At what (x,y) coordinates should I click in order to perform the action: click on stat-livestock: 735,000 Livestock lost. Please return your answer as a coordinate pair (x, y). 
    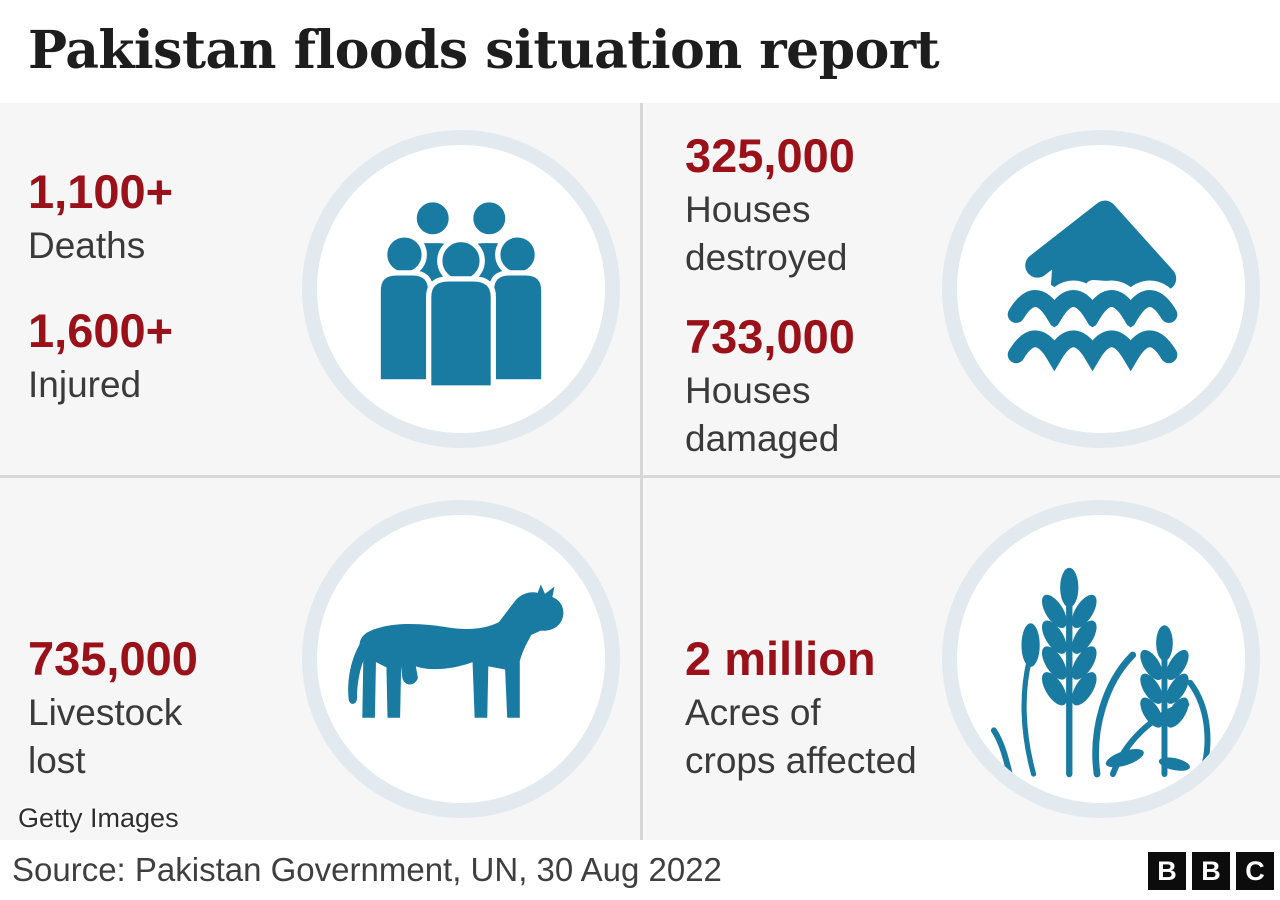
    Looking at the image, I should click on (165, 708).